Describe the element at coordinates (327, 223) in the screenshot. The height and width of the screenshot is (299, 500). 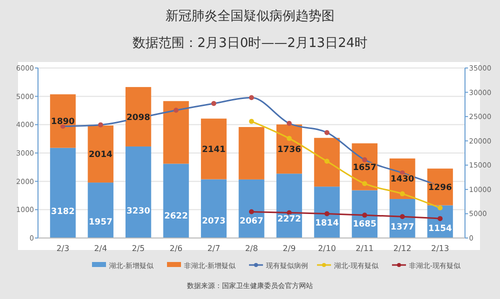
I see `data-label: 1814` at that location.